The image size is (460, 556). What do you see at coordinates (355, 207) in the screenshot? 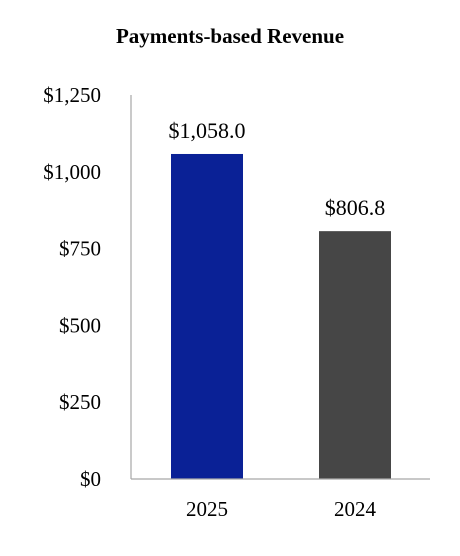
I see `data-label: $806.8` at bounding box center [355, 207].